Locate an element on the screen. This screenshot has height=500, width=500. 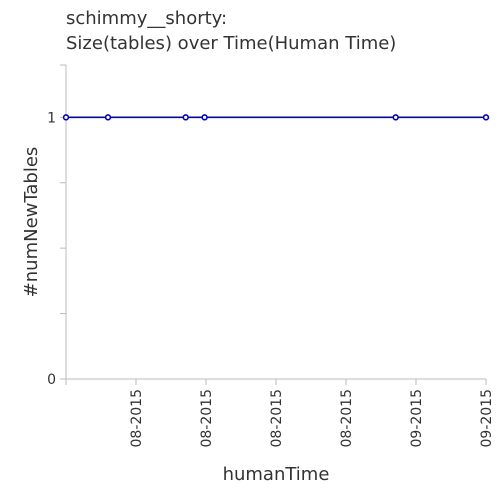
chart-title: schimmy__shorty: is located at coordinates (147, 18).